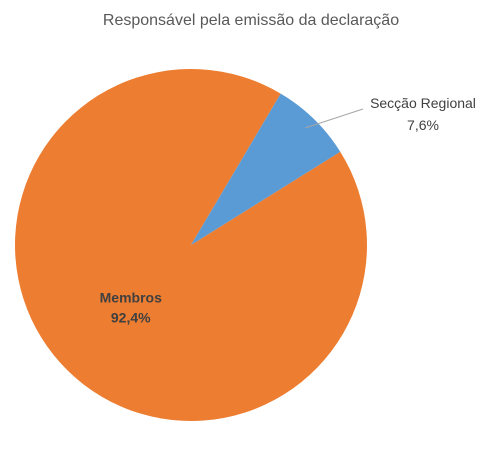 The width and height of the screenshot is (500, 461). Describe the element at coordinates (266, 169) in the screenshot. I see `pie-slice-seccao-regional` at that location.